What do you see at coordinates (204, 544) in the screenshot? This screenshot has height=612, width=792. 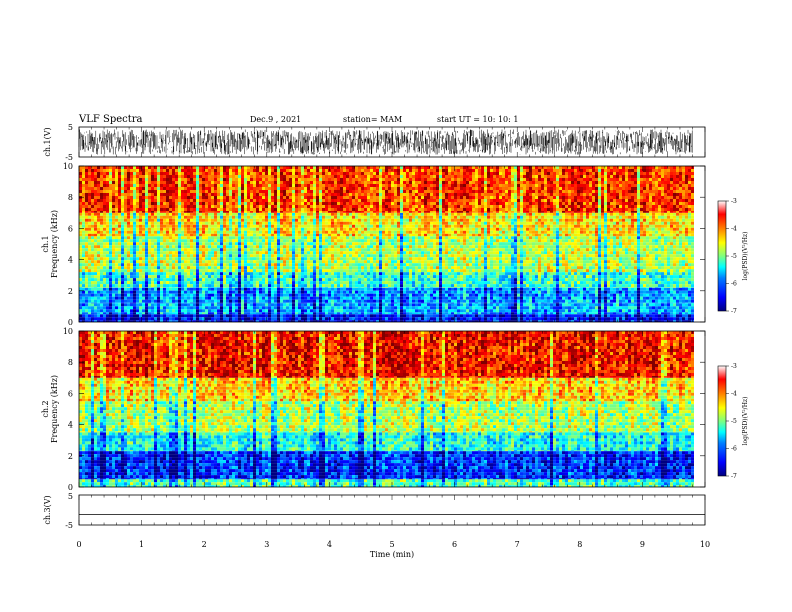 I see `time-tick-label: 2` at bounding box center [204, 544].